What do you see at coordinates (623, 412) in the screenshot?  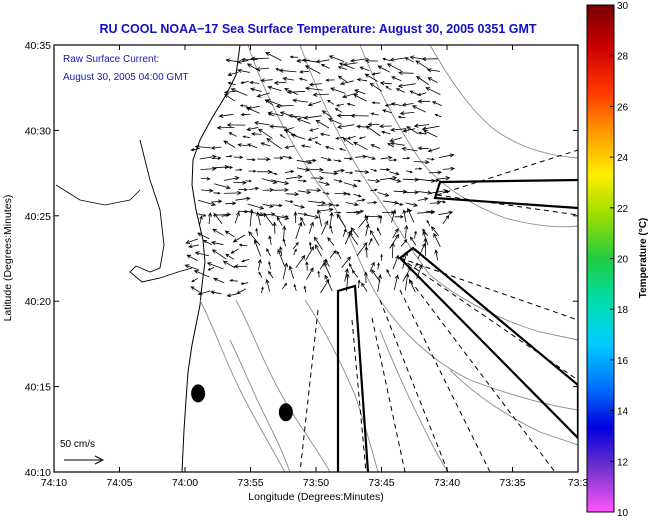 I see `colorbar-tick-label: 14` at bounding box center [623, 412].